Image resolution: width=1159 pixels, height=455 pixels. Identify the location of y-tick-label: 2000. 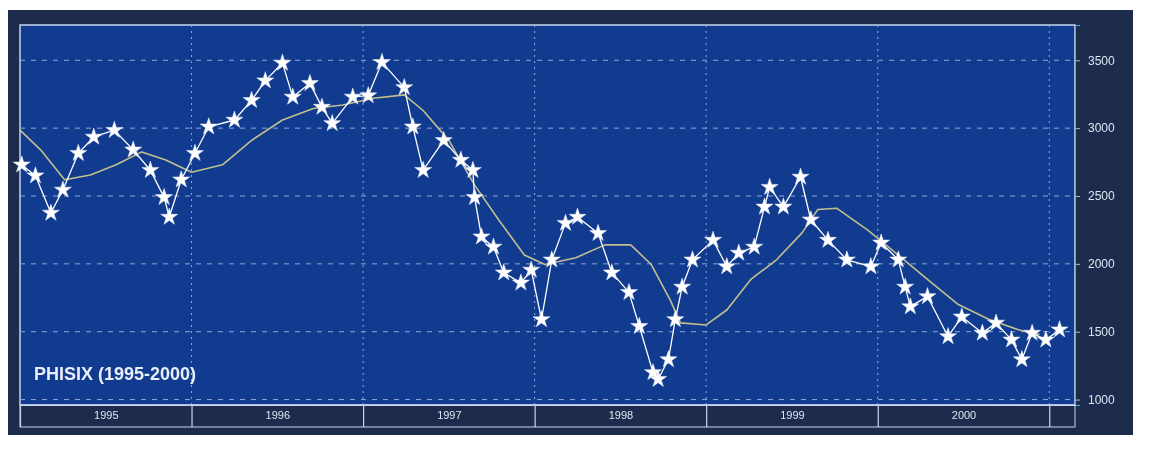
(1102, 264).